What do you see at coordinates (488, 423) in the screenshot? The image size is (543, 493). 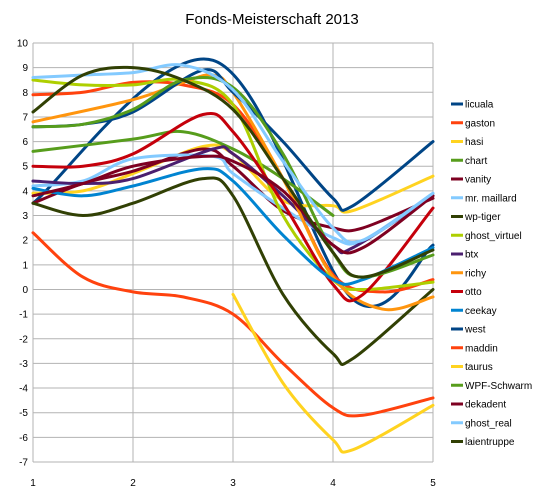 I see `legend-label-ghost-real: ghost_real` at bounding box center [488, 423].